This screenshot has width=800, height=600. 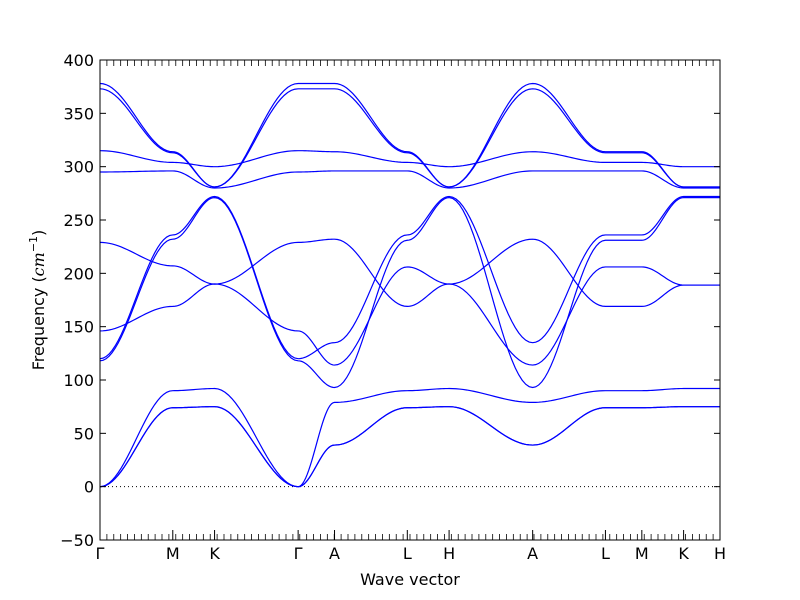 What do you see at coordinates (38, 323) in the screenshot?
I see `y-axis-label-prefix: Frequency (` at bounding box center [38, 323].